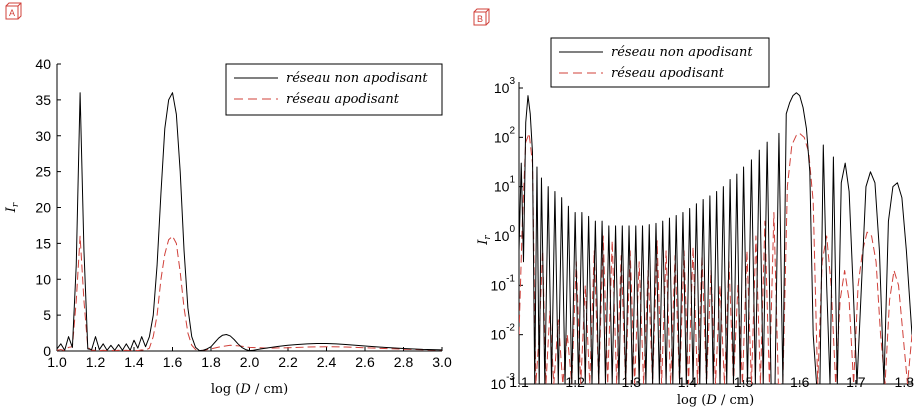  Describe the element at coordinates (43, 279) in the screenshot. I see `chart-a-y-tick-label: 10` at that location.